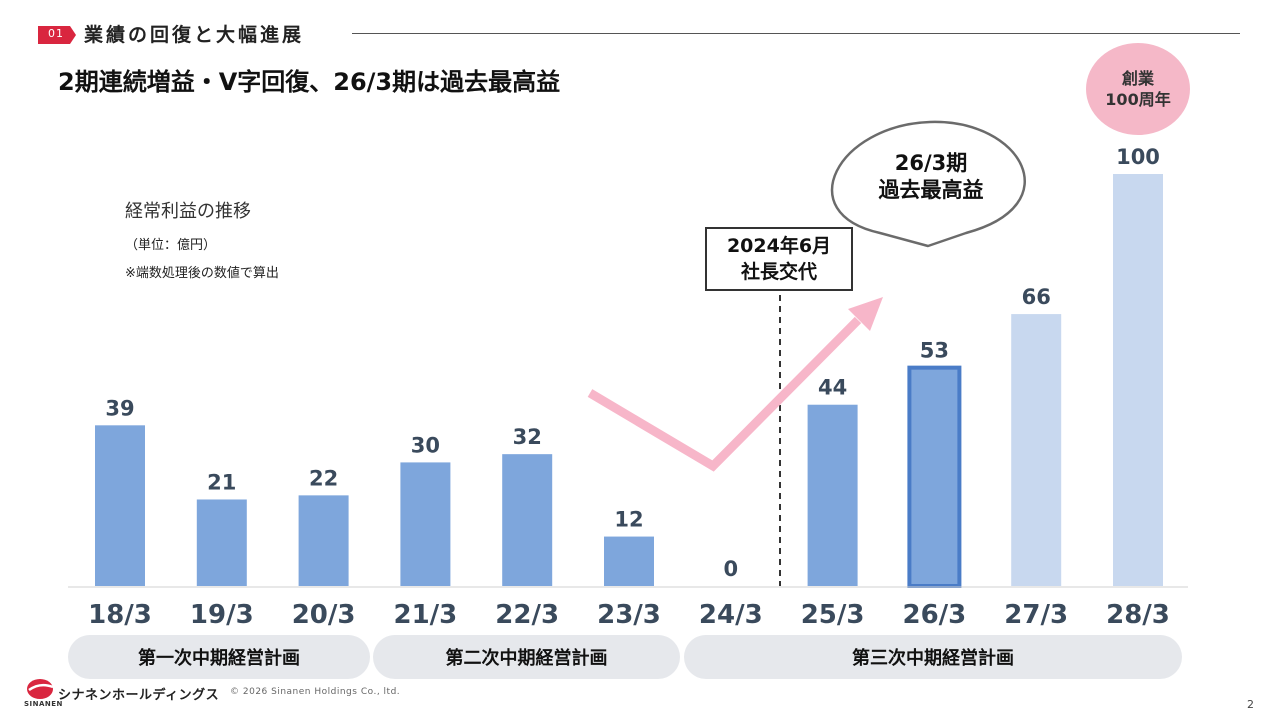  What do you see at coordinates (41, 691) in the screenshot?
I see `company-logo-icon` at bounding box center [41, 691].